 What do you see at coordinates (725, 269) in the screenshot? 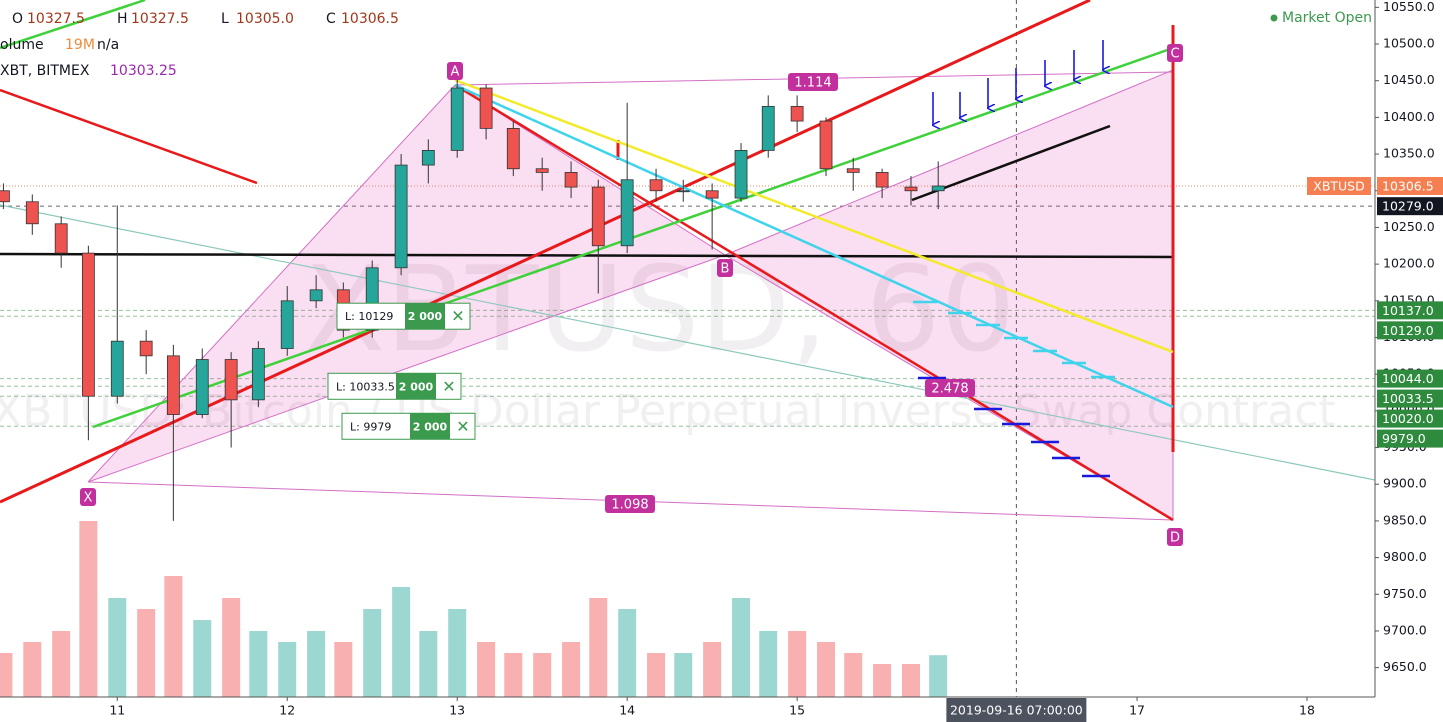
I see `pattern-label: B` at bounding box center [725, 269].